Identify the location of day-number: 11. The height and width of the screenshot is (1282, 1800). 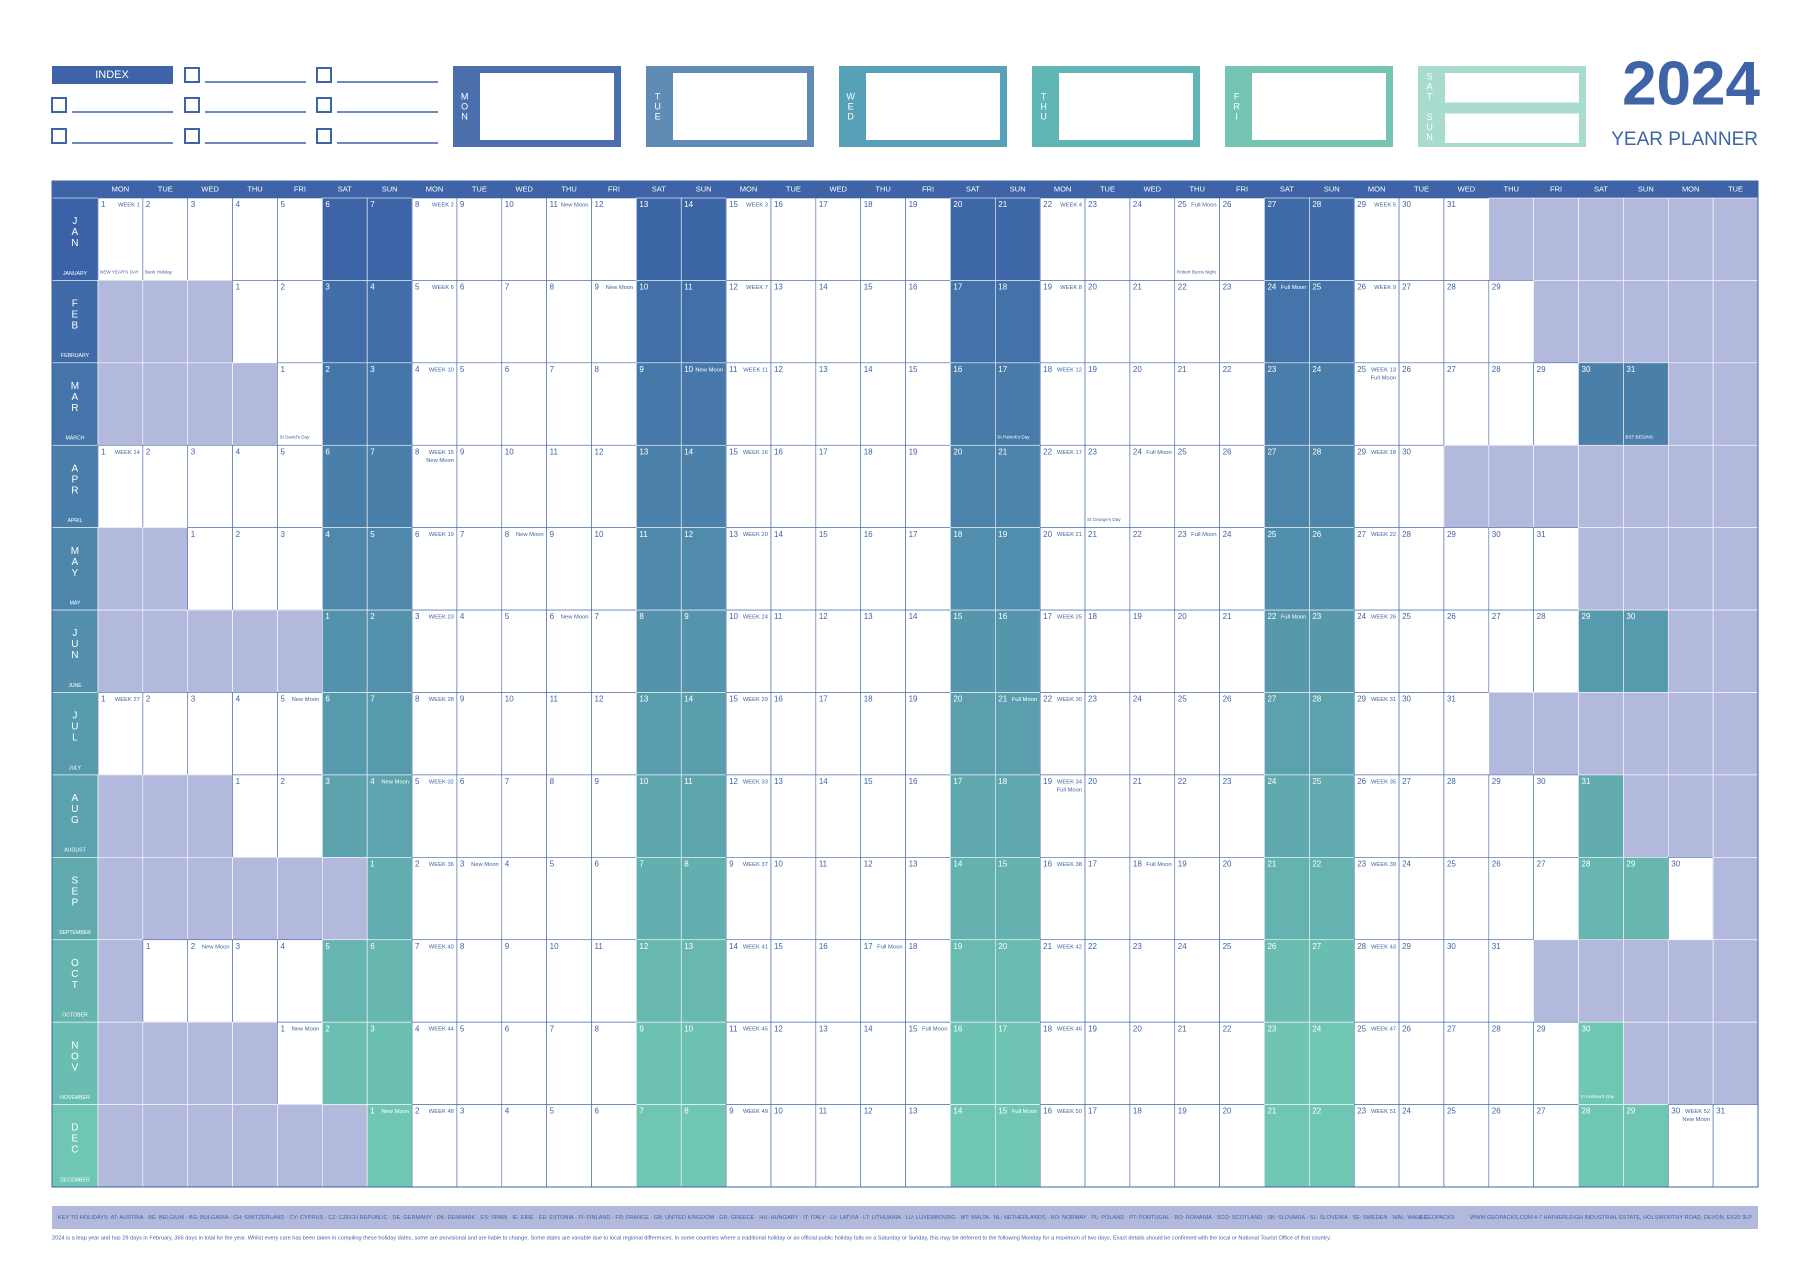
(823, 1111).